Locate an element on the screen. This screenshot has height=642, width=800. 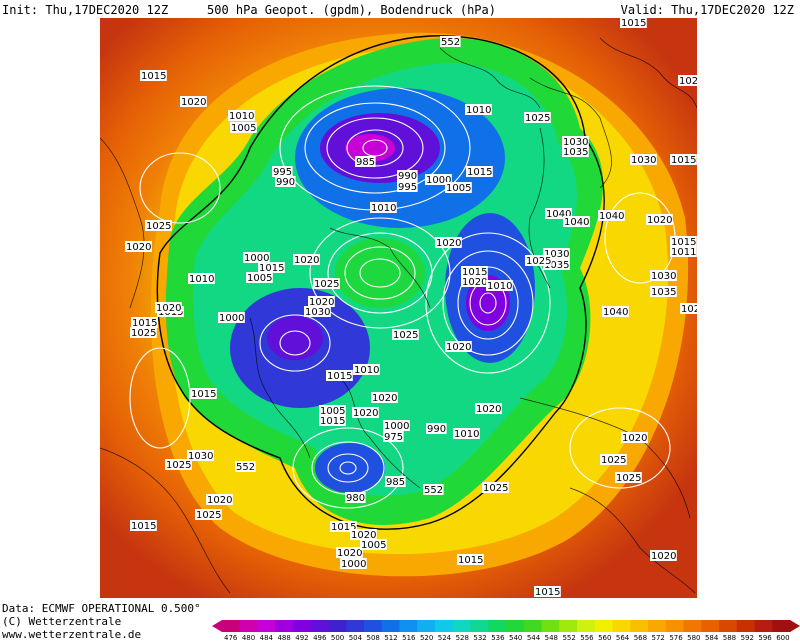
pressure-label: 975 is located at coordinates (393, 437).